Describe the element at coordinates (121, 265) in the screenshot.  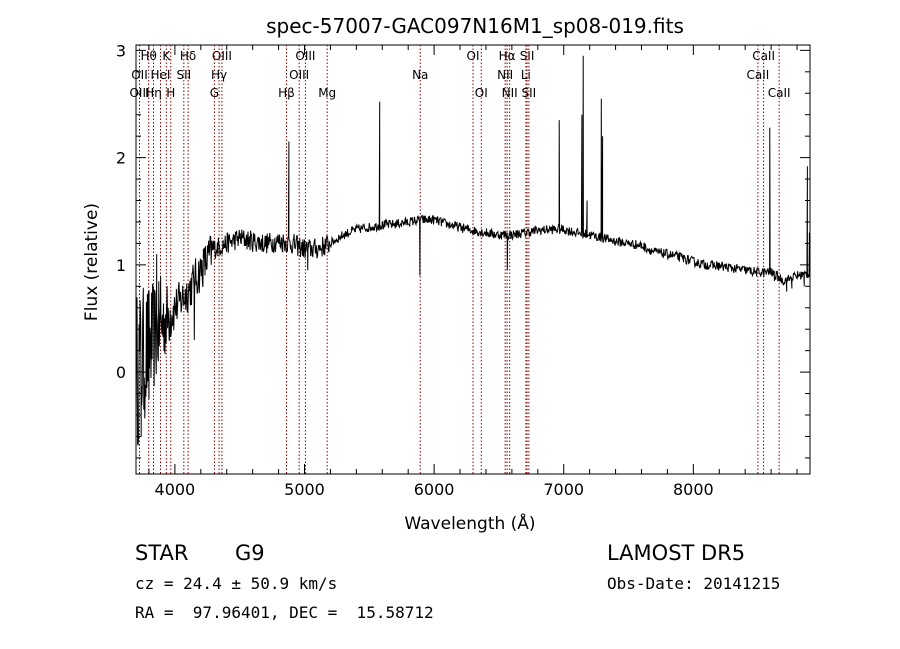
I see `y-tick-label: 1` at that location.